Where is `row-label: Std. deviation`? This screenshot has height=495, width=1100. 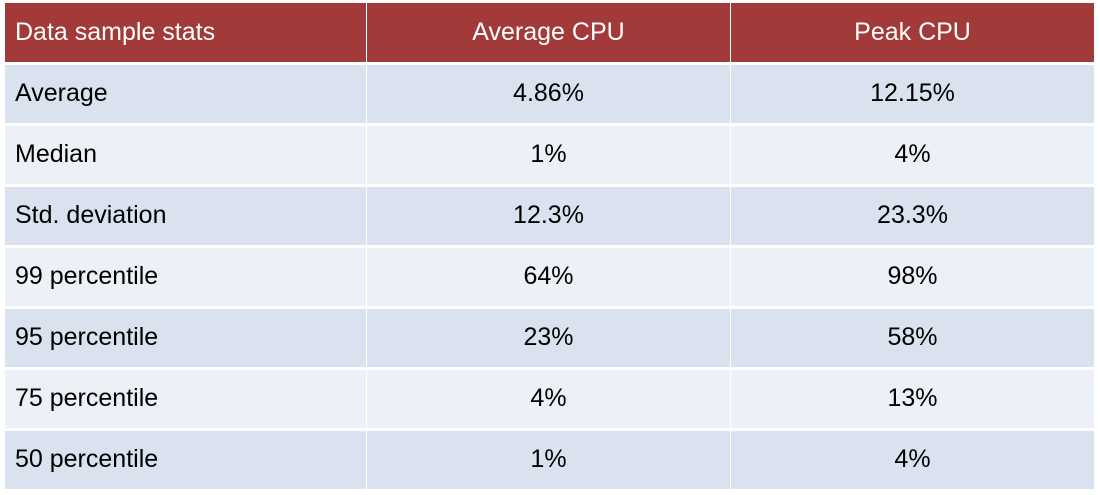
row-label: Std. deviation is located at coordinates (185, 216).